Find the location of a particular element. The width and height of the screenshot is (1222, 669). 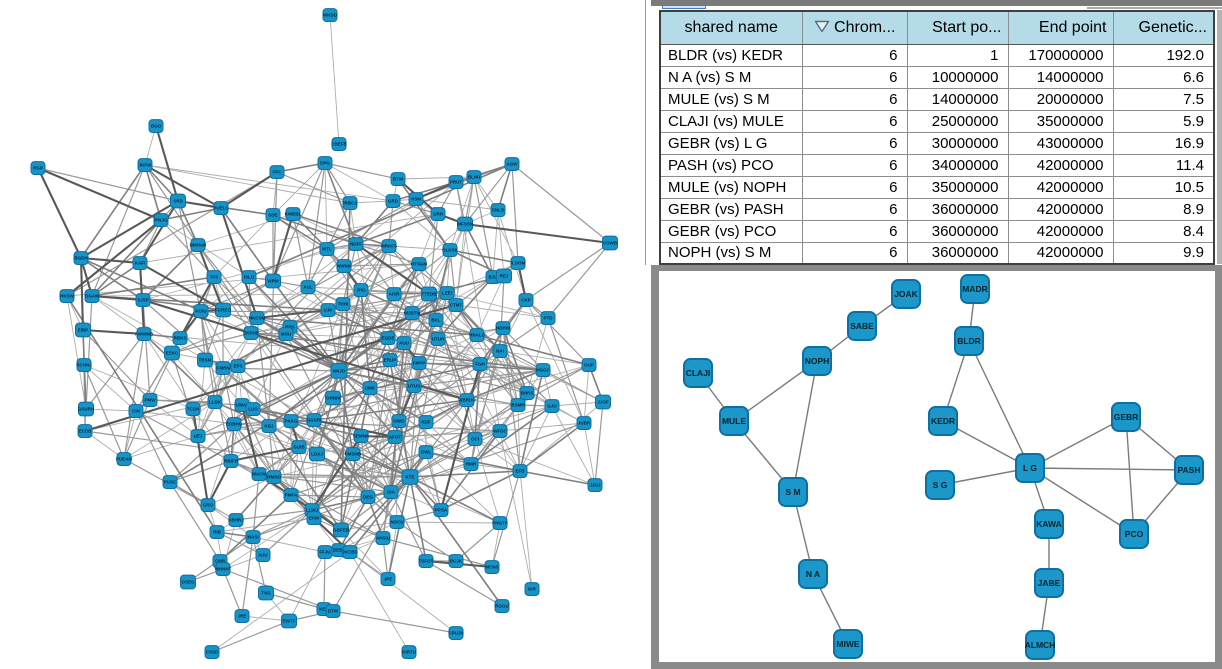

svg-text: PUSC is located at coordinates (170, 482).